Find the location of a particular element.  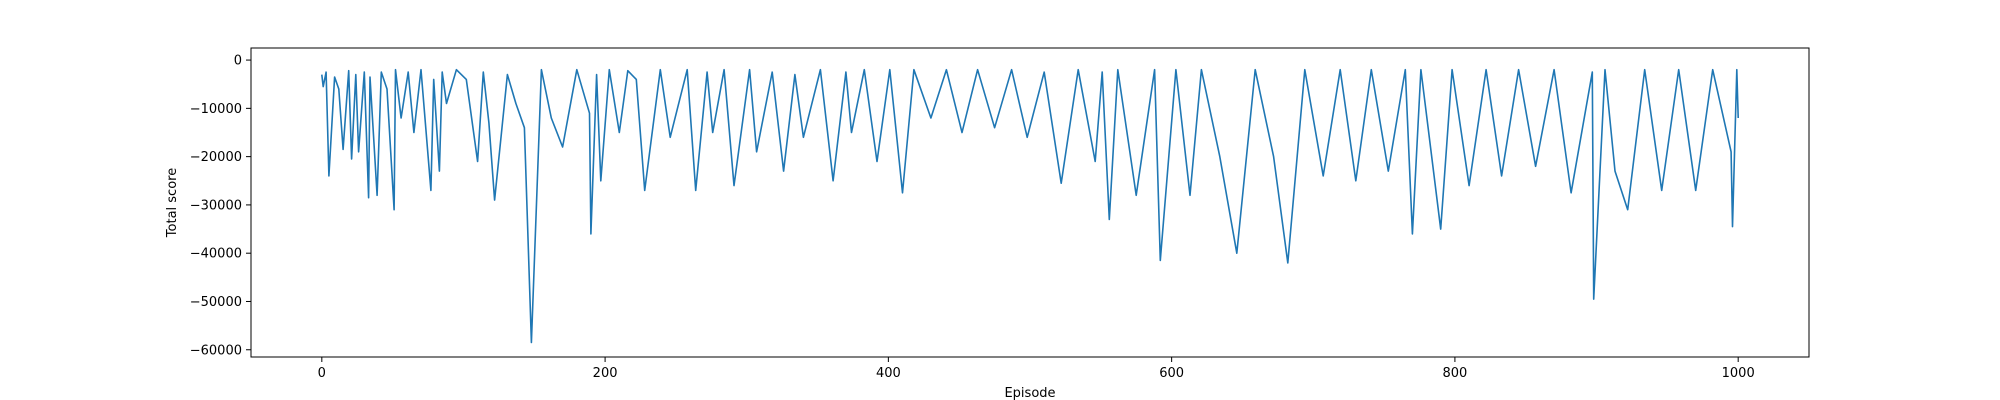

x-axis-label: Episode is located at coordinates (1029, 393).